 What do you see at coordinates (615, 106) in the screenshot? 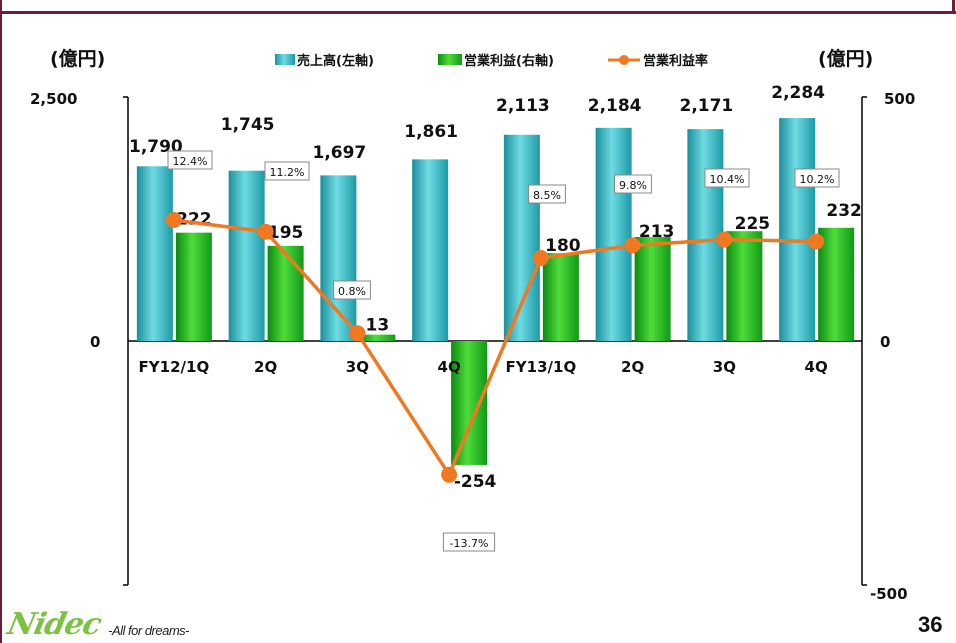
I see `data-label-sales: 2,184` at bounding box center [615, 106].